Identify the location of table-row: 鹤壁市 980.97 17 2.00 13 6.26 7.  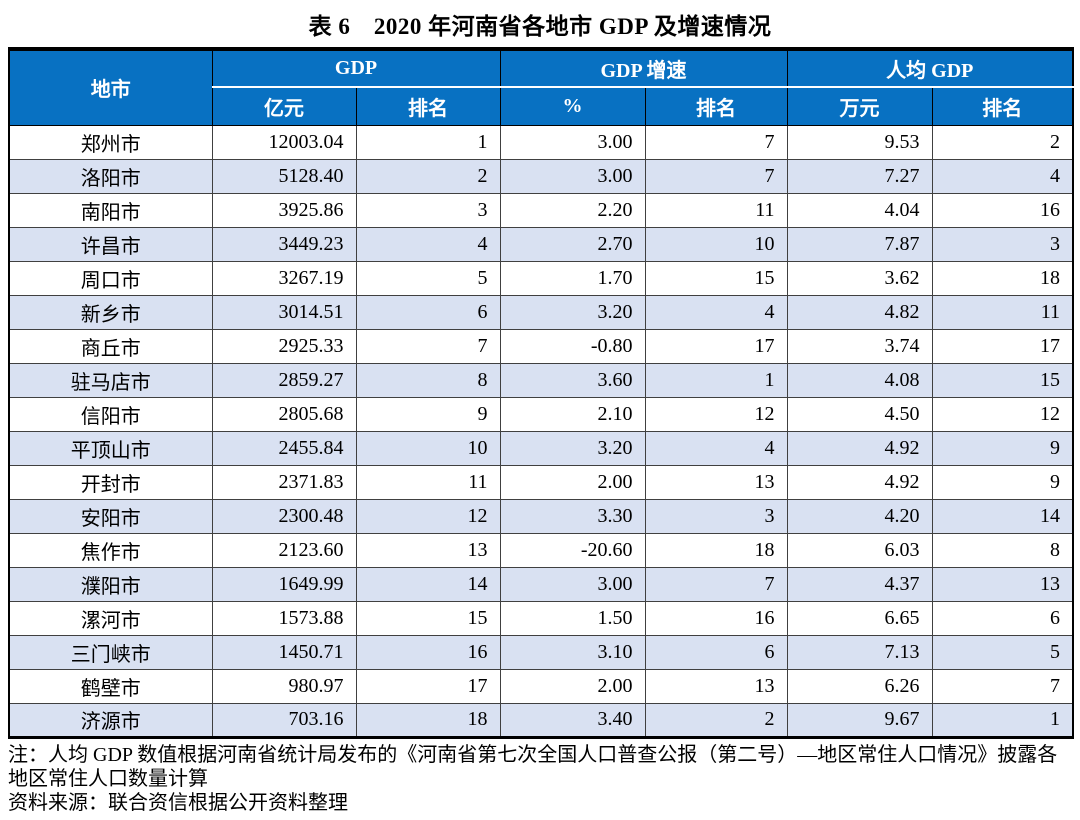
(541, 686).